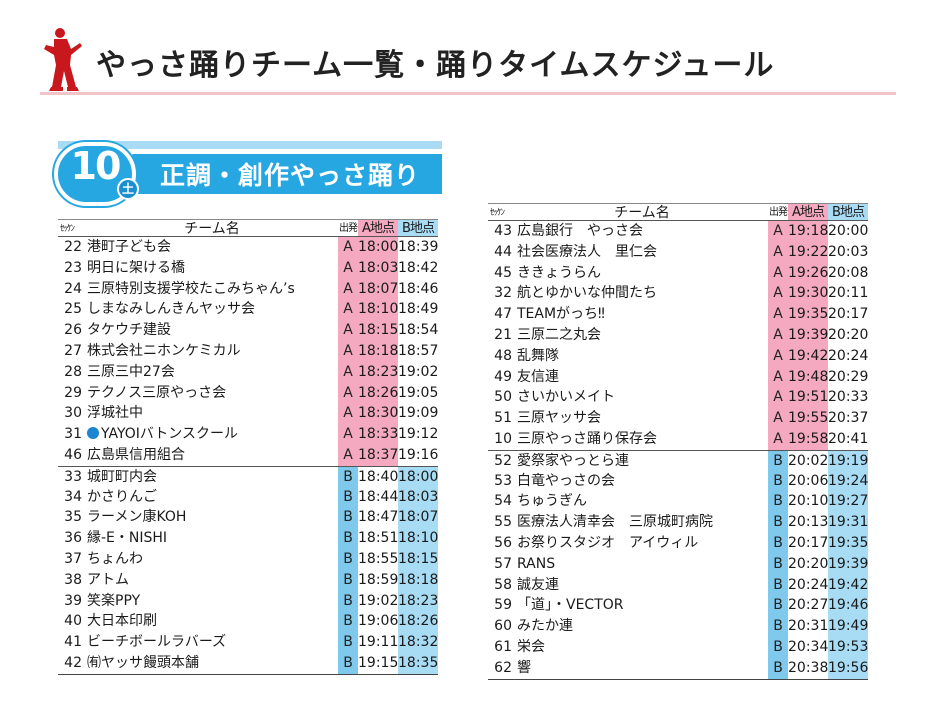 This screenshot has height=722, width=941. Describe the element at coordinates (678, 647) in the screenshot. I see `table-row: 61 栄会 B 20:34 19:53` at that location.